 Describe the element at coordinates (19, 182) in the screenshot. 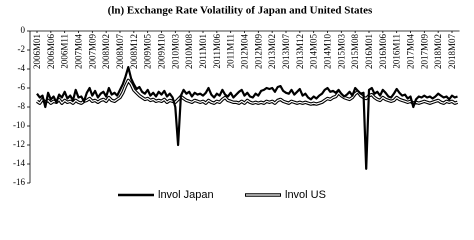

I see `y-tick-label: -16` at that location.